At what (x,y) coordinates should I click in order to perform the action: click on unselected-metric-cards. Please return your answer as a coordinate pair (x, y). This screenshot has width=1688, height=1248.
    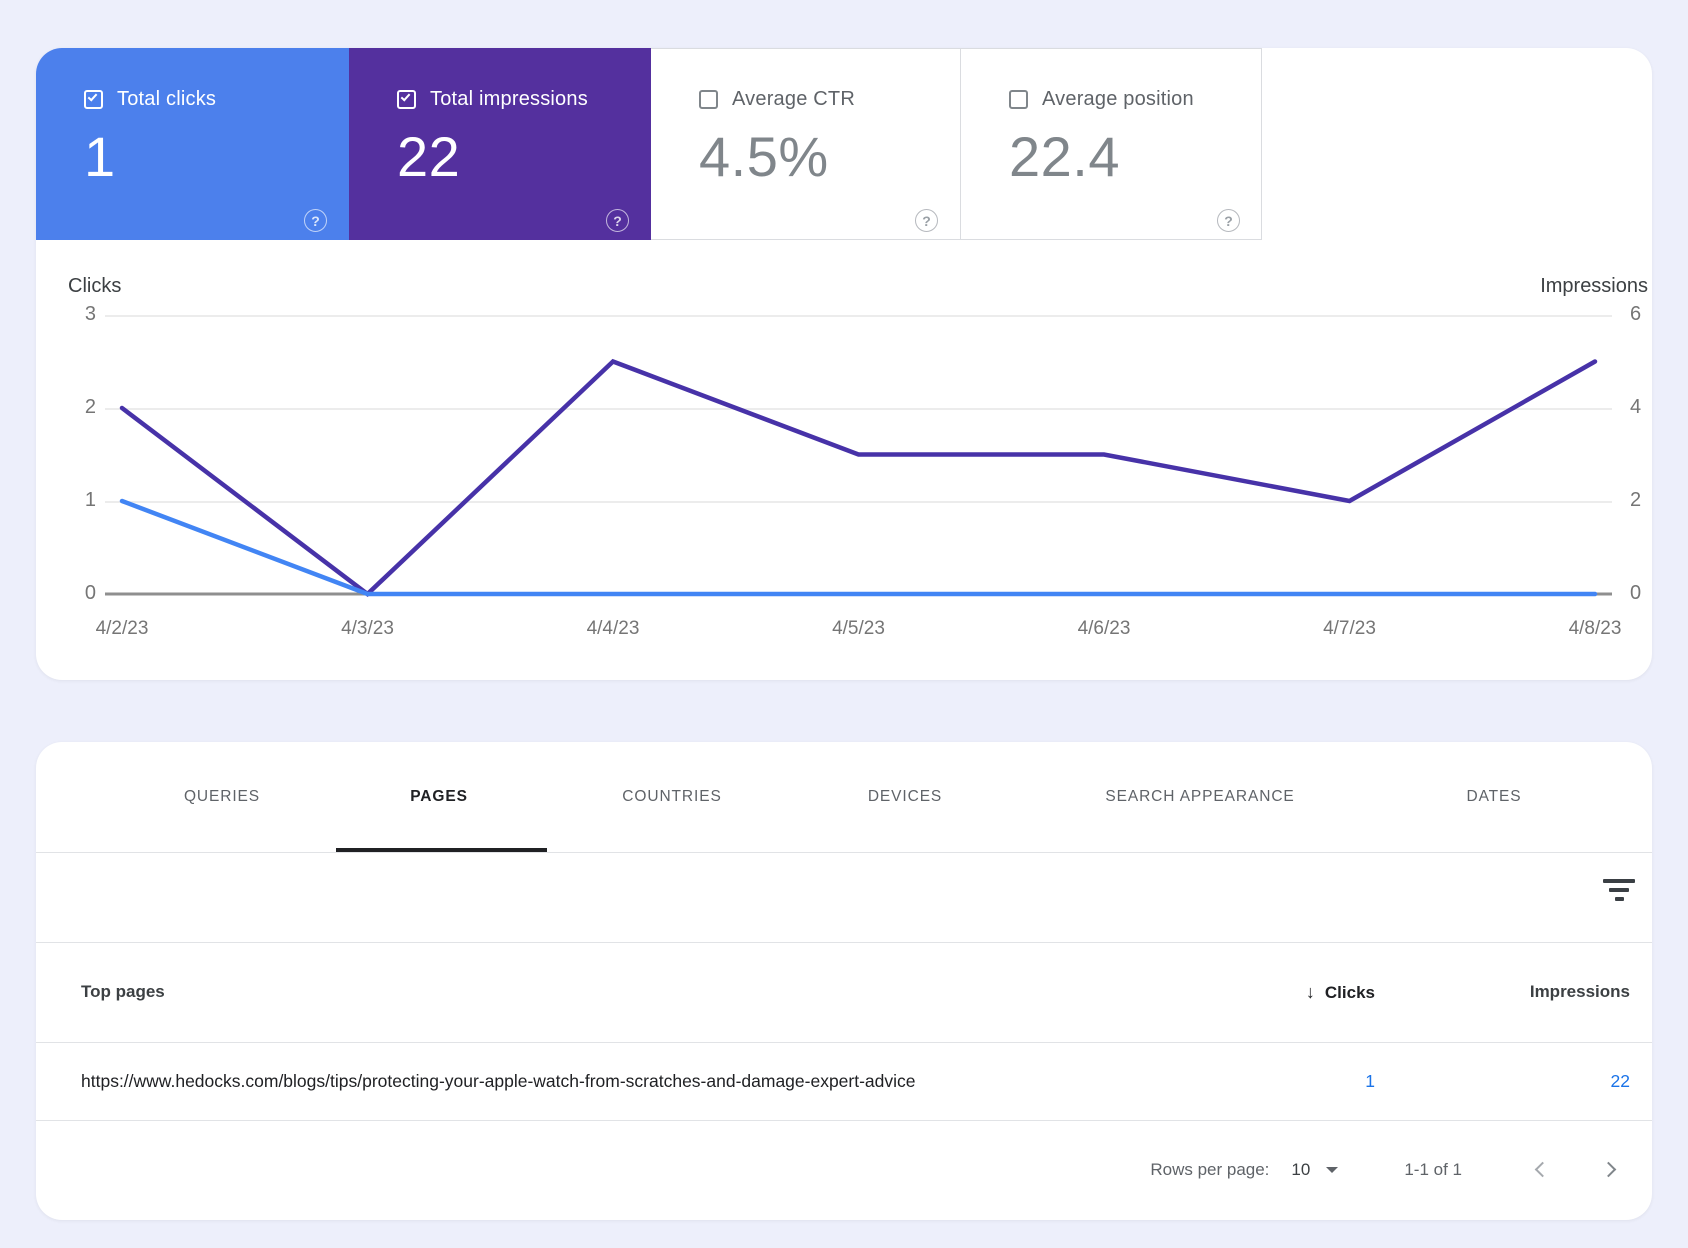
    Looking at the image, I should click on (956, 144).